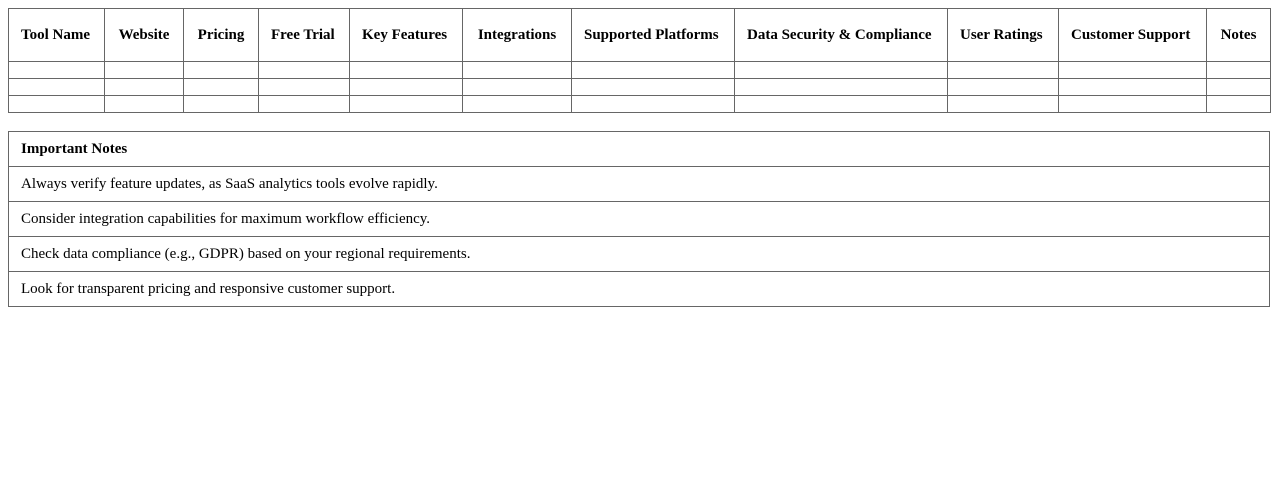 This screenshot has height=501, width=1278. Describe the element at coordinates (406, 35) in the screenshot. I see `header-key-features: Key Features` at that location.